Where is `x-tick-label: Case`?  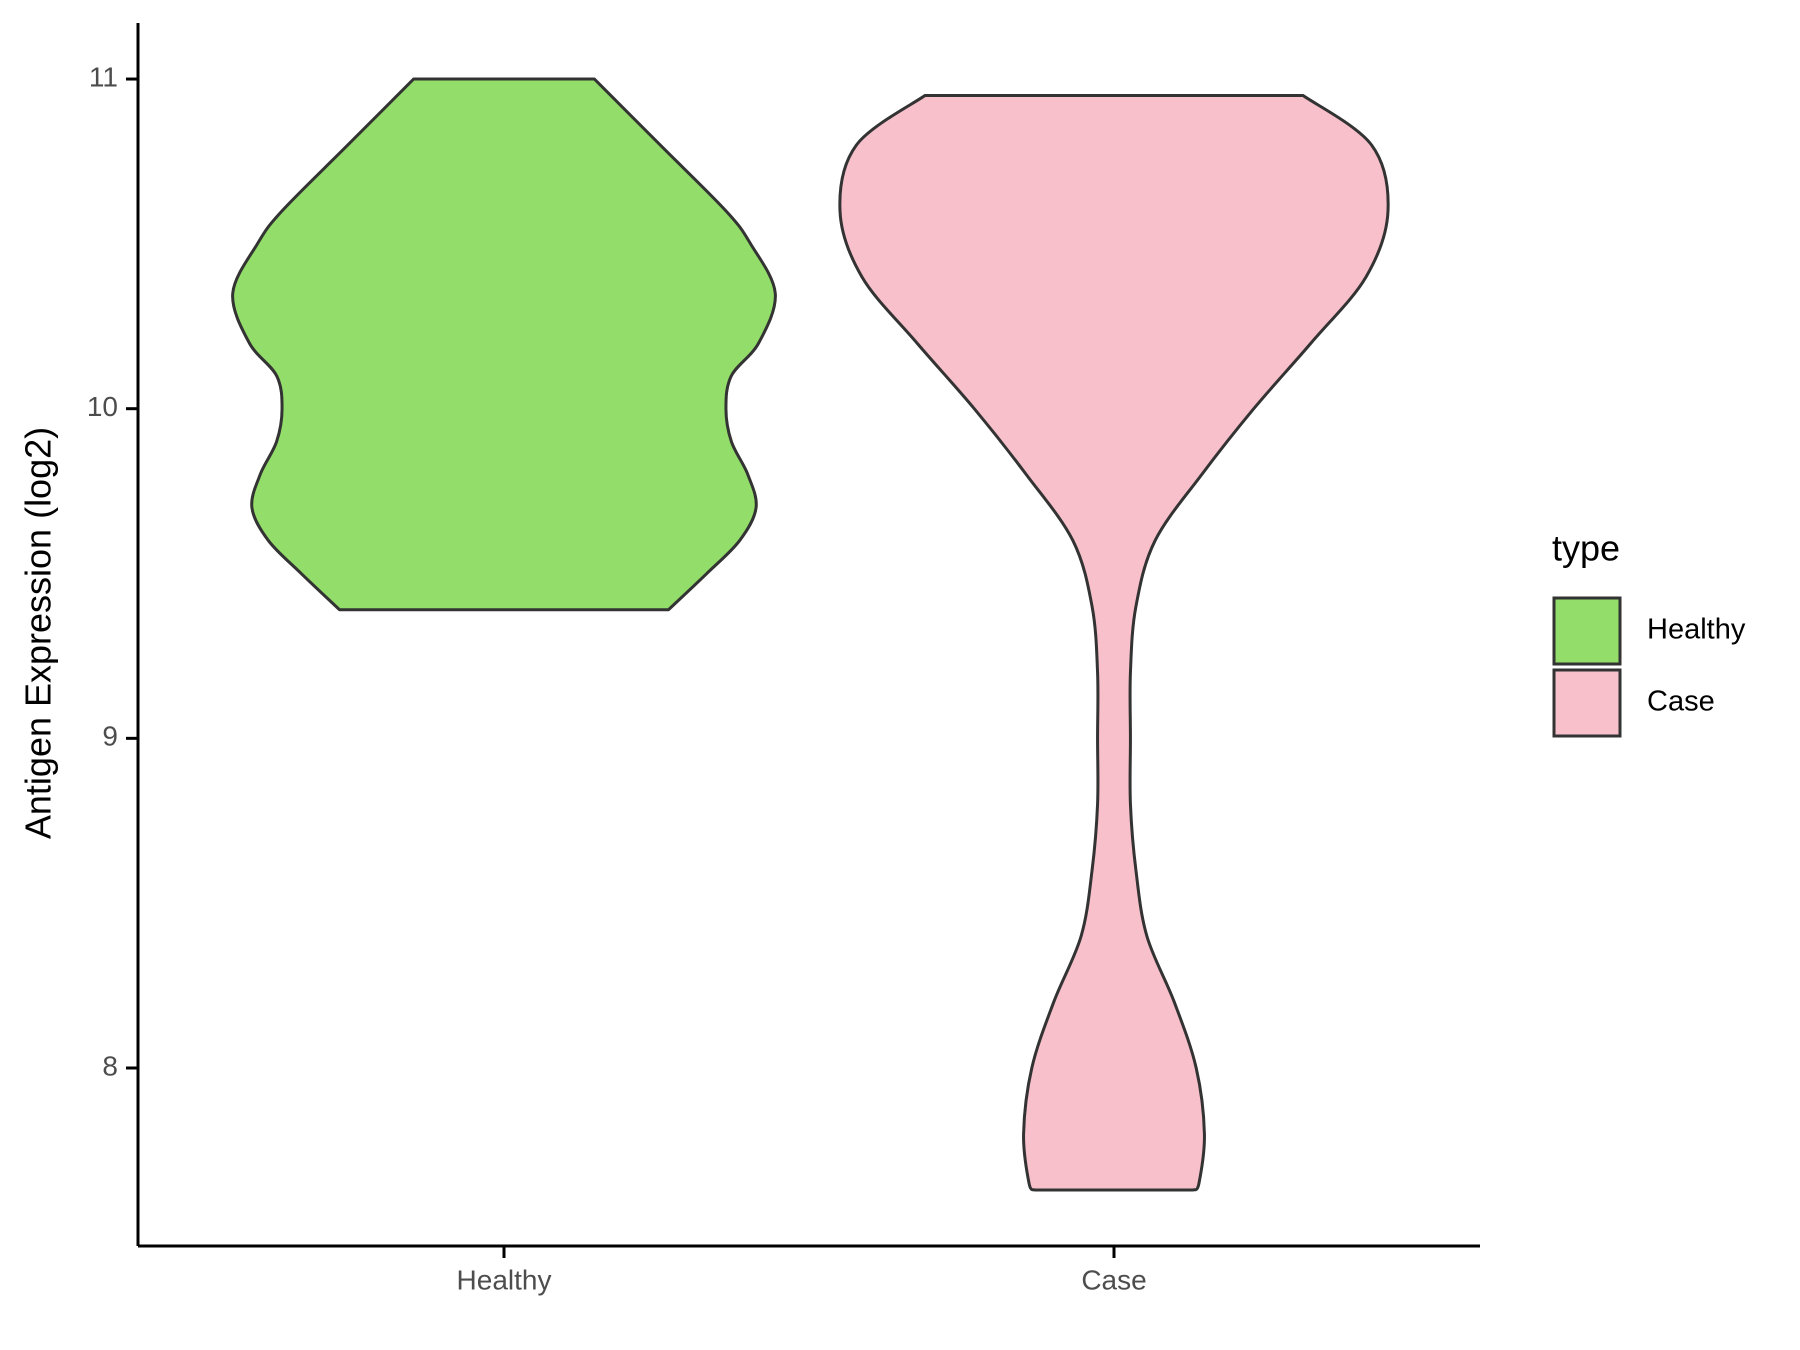
x-tick-label: Case is located at coordinates (1113, 1279).